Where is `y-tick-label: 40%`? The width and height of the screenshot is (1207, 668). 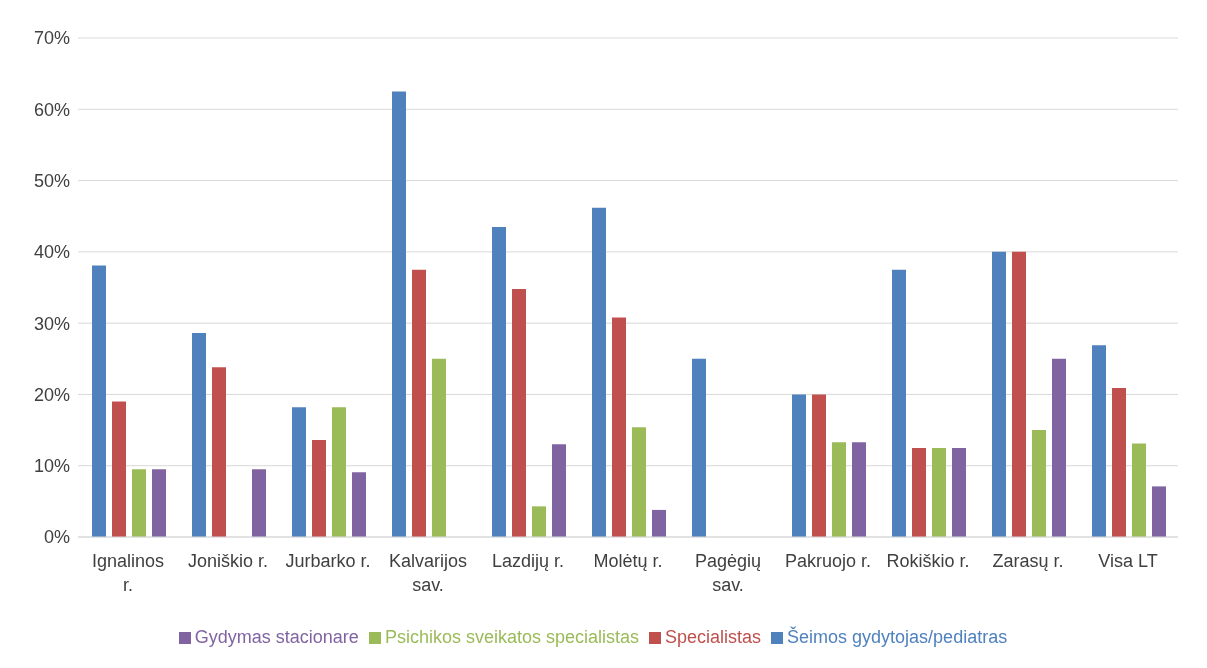 y-tick-label: 40% is located at coordinates (51, 252).